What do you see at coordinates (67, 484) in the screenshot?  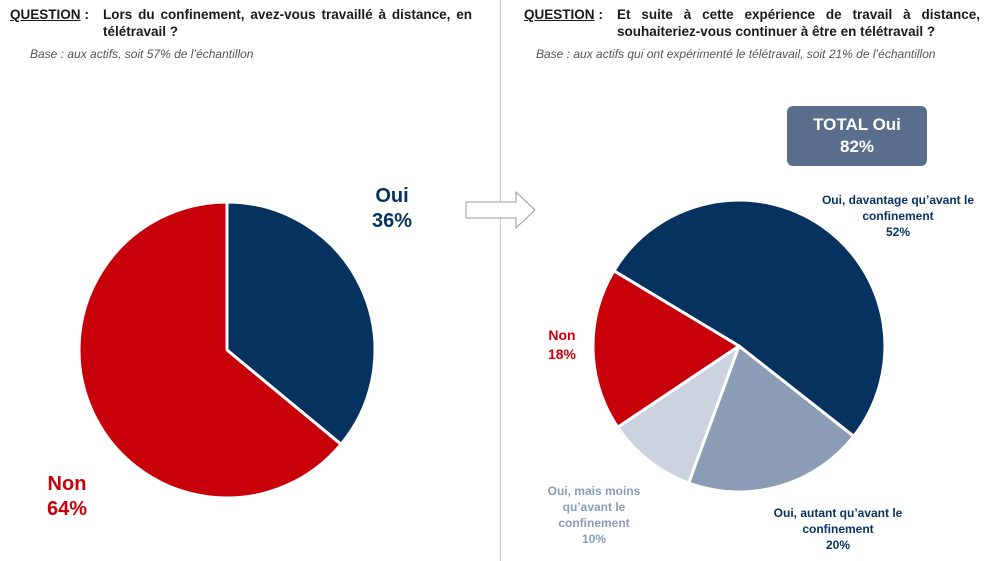 I see `left-non-name: Non` at bounding box center [67, 484].